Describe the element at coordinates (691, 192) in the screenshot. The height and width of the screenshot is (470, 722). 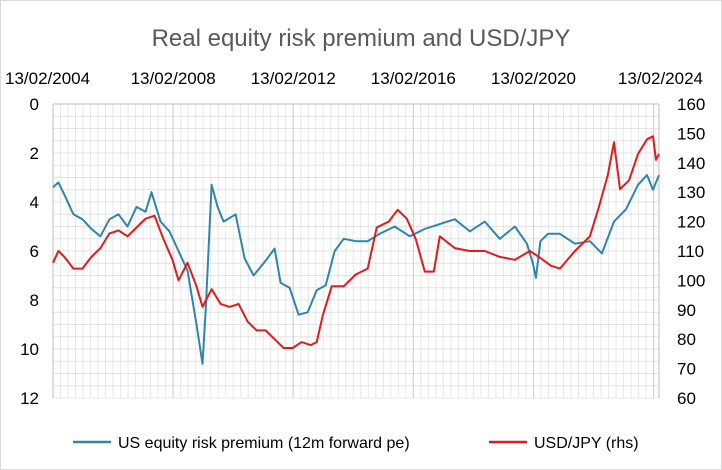
I see `y-right-tick-label: 130` at that location.